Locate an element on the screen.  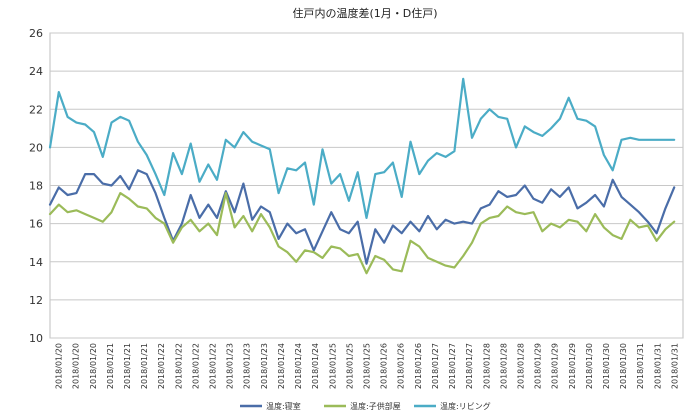
legend-label-1: 温度:子供部屋 is located at coordinates (375, 406).